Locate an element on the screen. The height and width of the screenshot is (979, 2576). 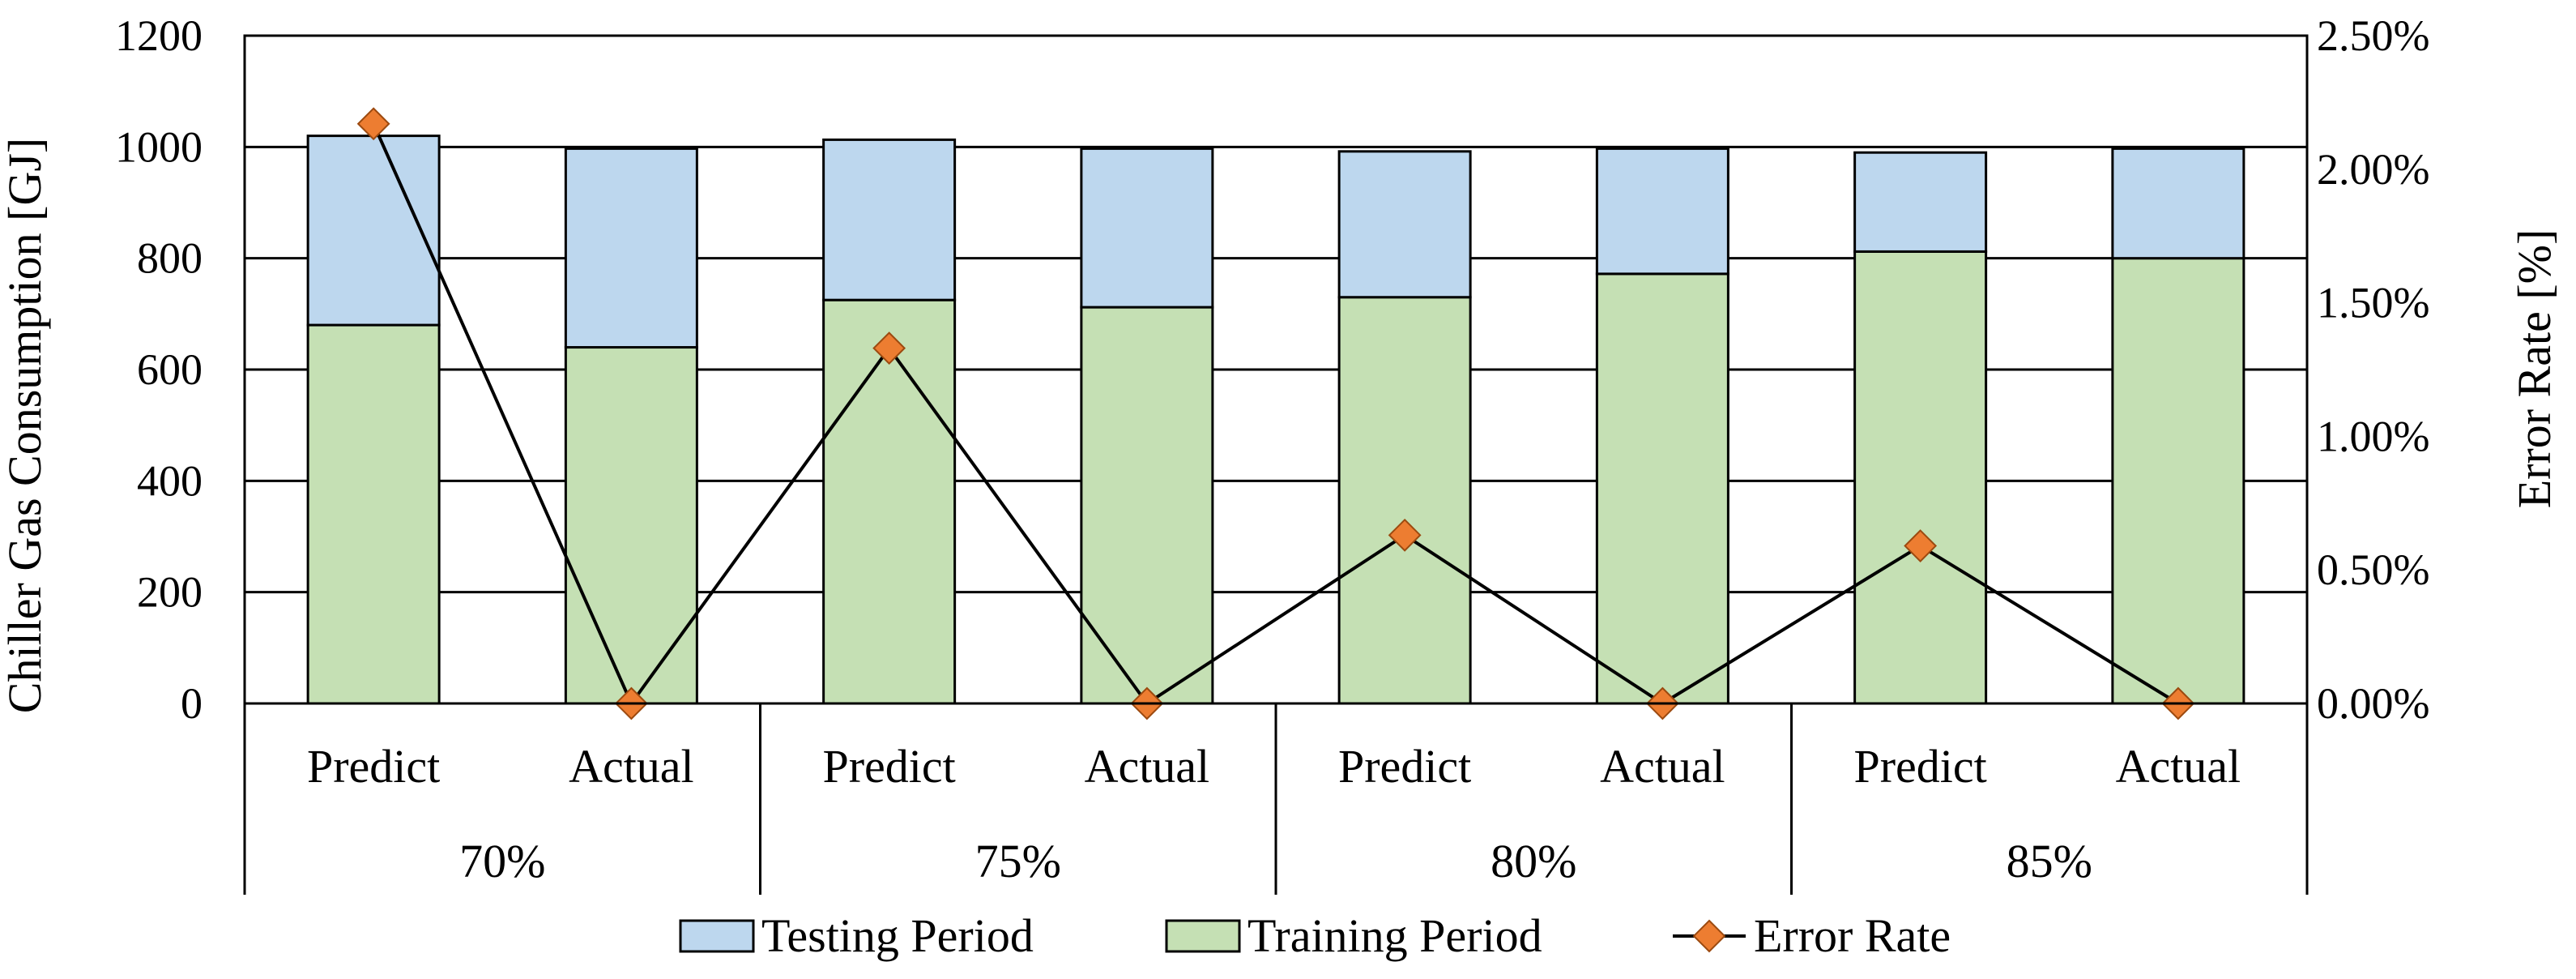
legend-label-testing: Testing Period is located at coordinates (898, 935).